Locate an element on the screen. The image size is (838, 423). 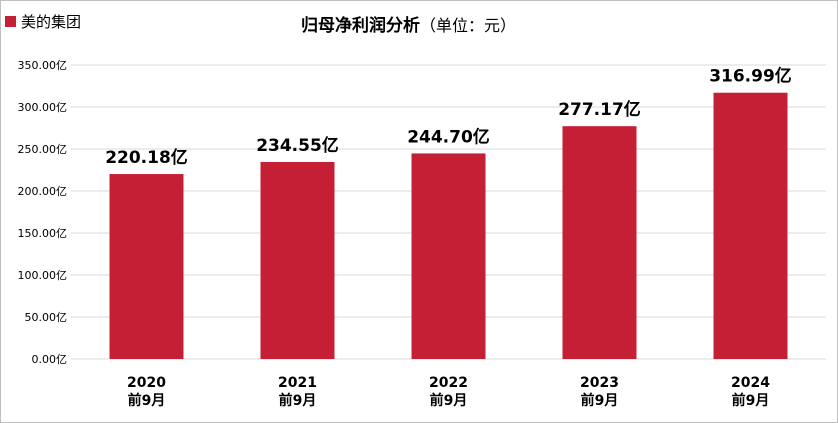
y-tick-label: 0.00亿 is located at coordinates (50, 359).